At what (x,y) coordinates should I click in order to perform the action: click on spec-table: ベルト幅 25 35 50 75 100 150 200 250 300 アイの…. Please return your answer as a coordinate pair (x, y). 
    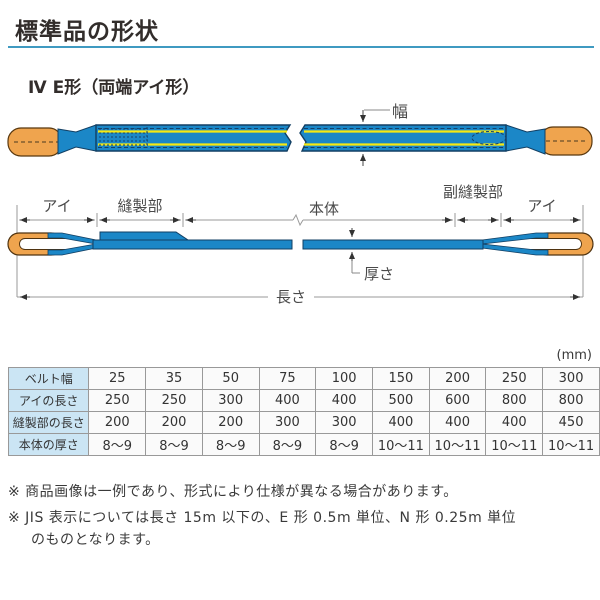
    Looking at the image, I should click on (303, 411).